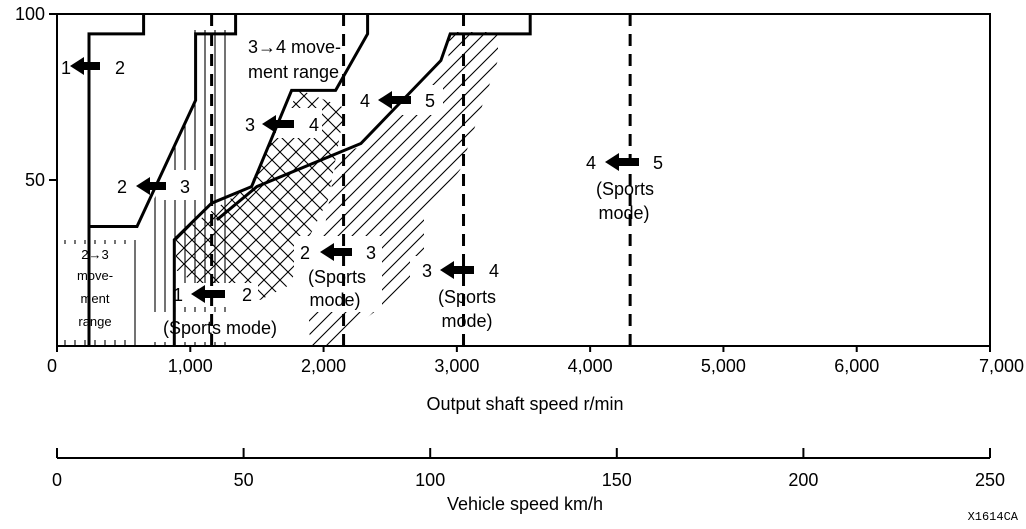 This screenshot has width=1026, height=529. What do you see at coordinates (623, 213) in the screenshot?
I see `sports-4-5-note-line2: mode)` at bounding box center [623, 213].